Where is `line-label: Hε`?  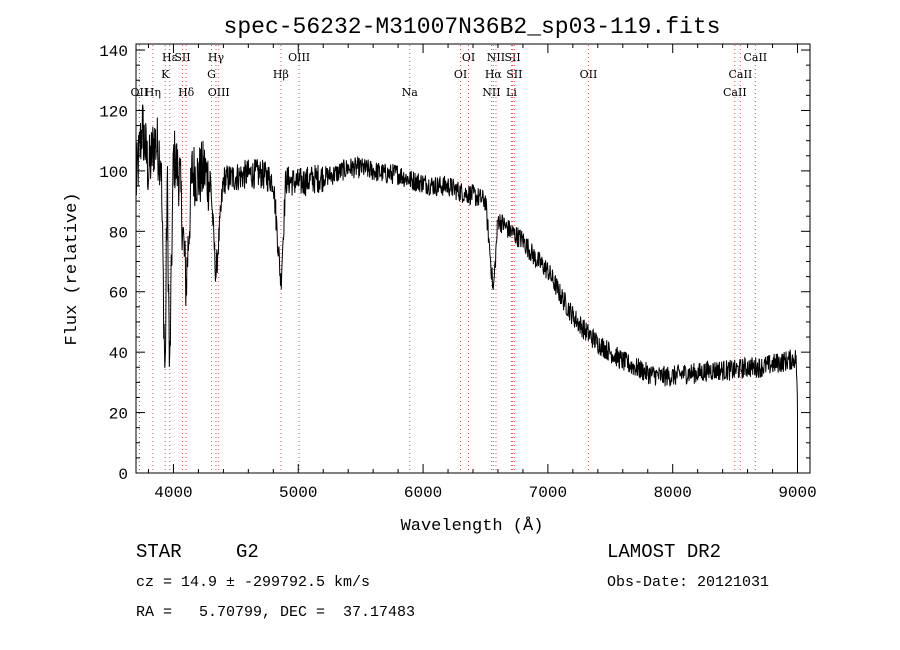 line-label: Hε is located at coordinates (170, 57).